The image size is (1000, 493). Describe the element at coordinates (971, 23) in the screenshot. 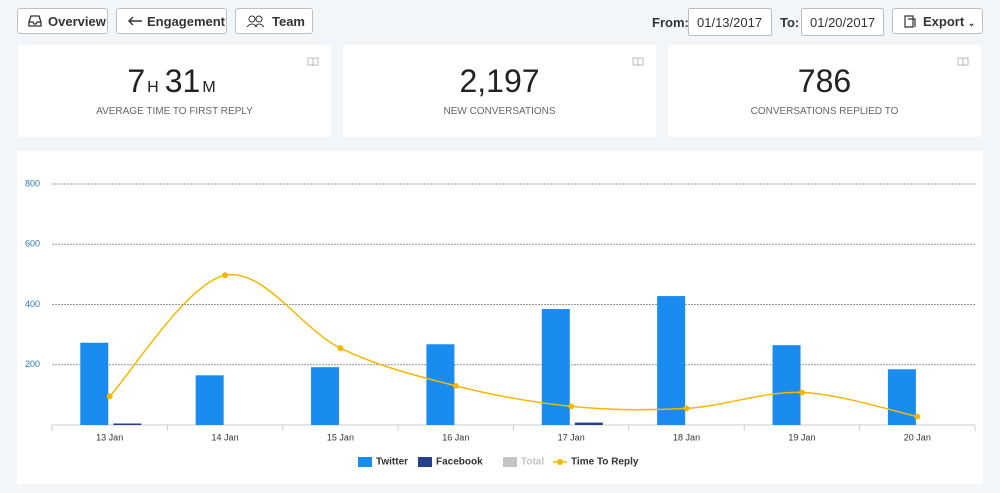

I see `caret: ⌄` at that location.